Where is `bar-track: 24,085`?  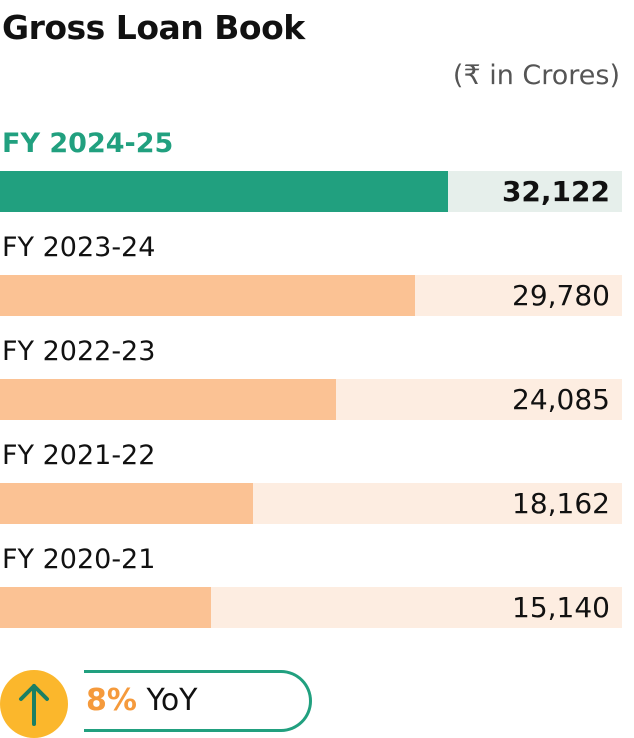
bar-track: 24,085 is located at coordinates (311, 399).